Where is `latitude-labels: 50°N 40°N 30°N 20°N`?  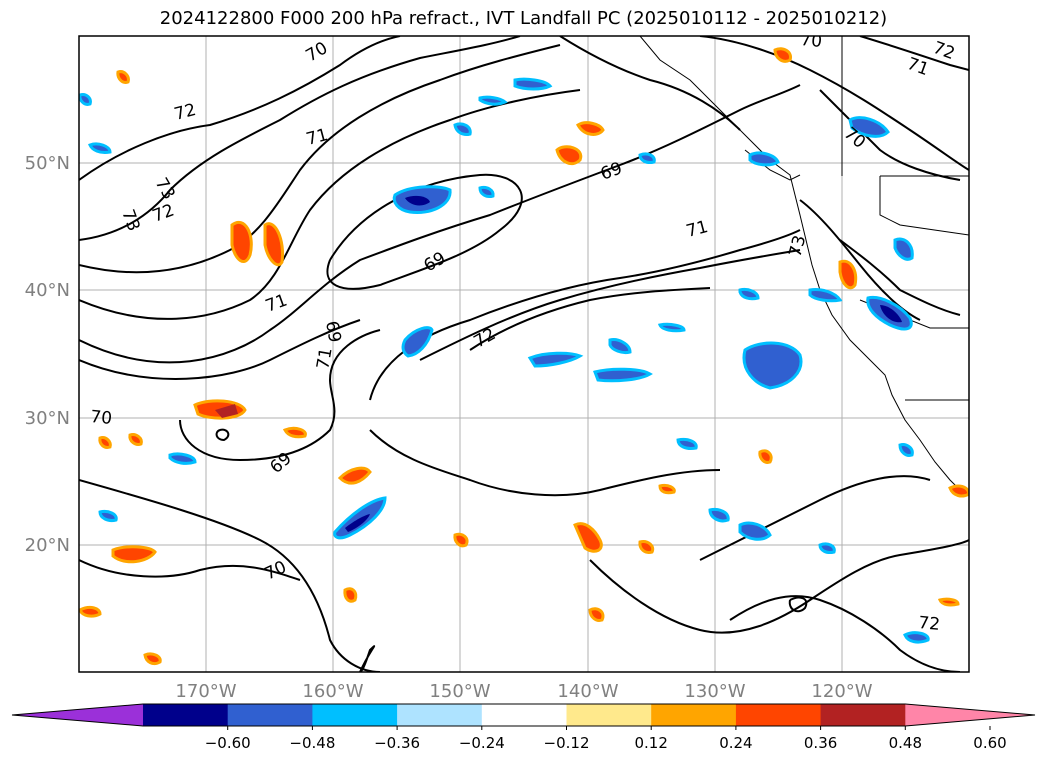
latitude-labels: 50°N 40°N 30°N 20°N is located at coordinates (47, 354).